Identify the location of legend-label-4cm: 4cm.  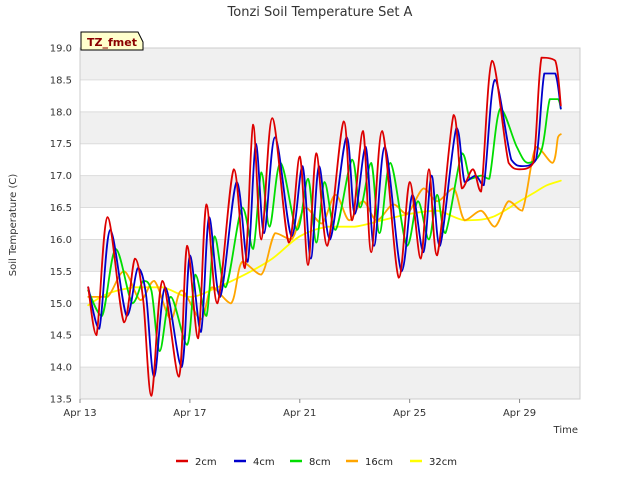
(264, 462).